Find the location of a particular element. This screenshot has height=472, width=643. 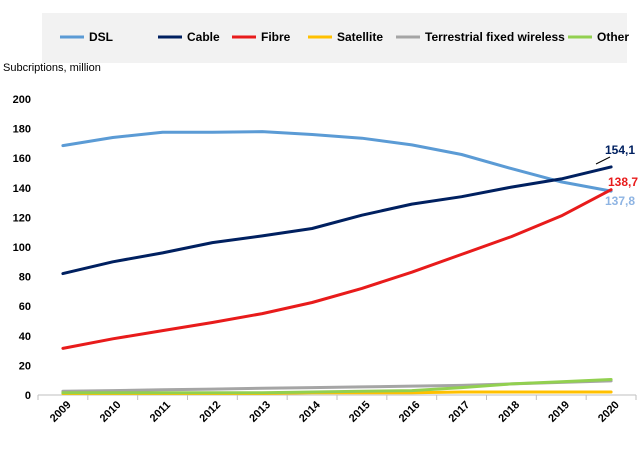

y-tick-label: 0 is located at coordinates (28, 396).